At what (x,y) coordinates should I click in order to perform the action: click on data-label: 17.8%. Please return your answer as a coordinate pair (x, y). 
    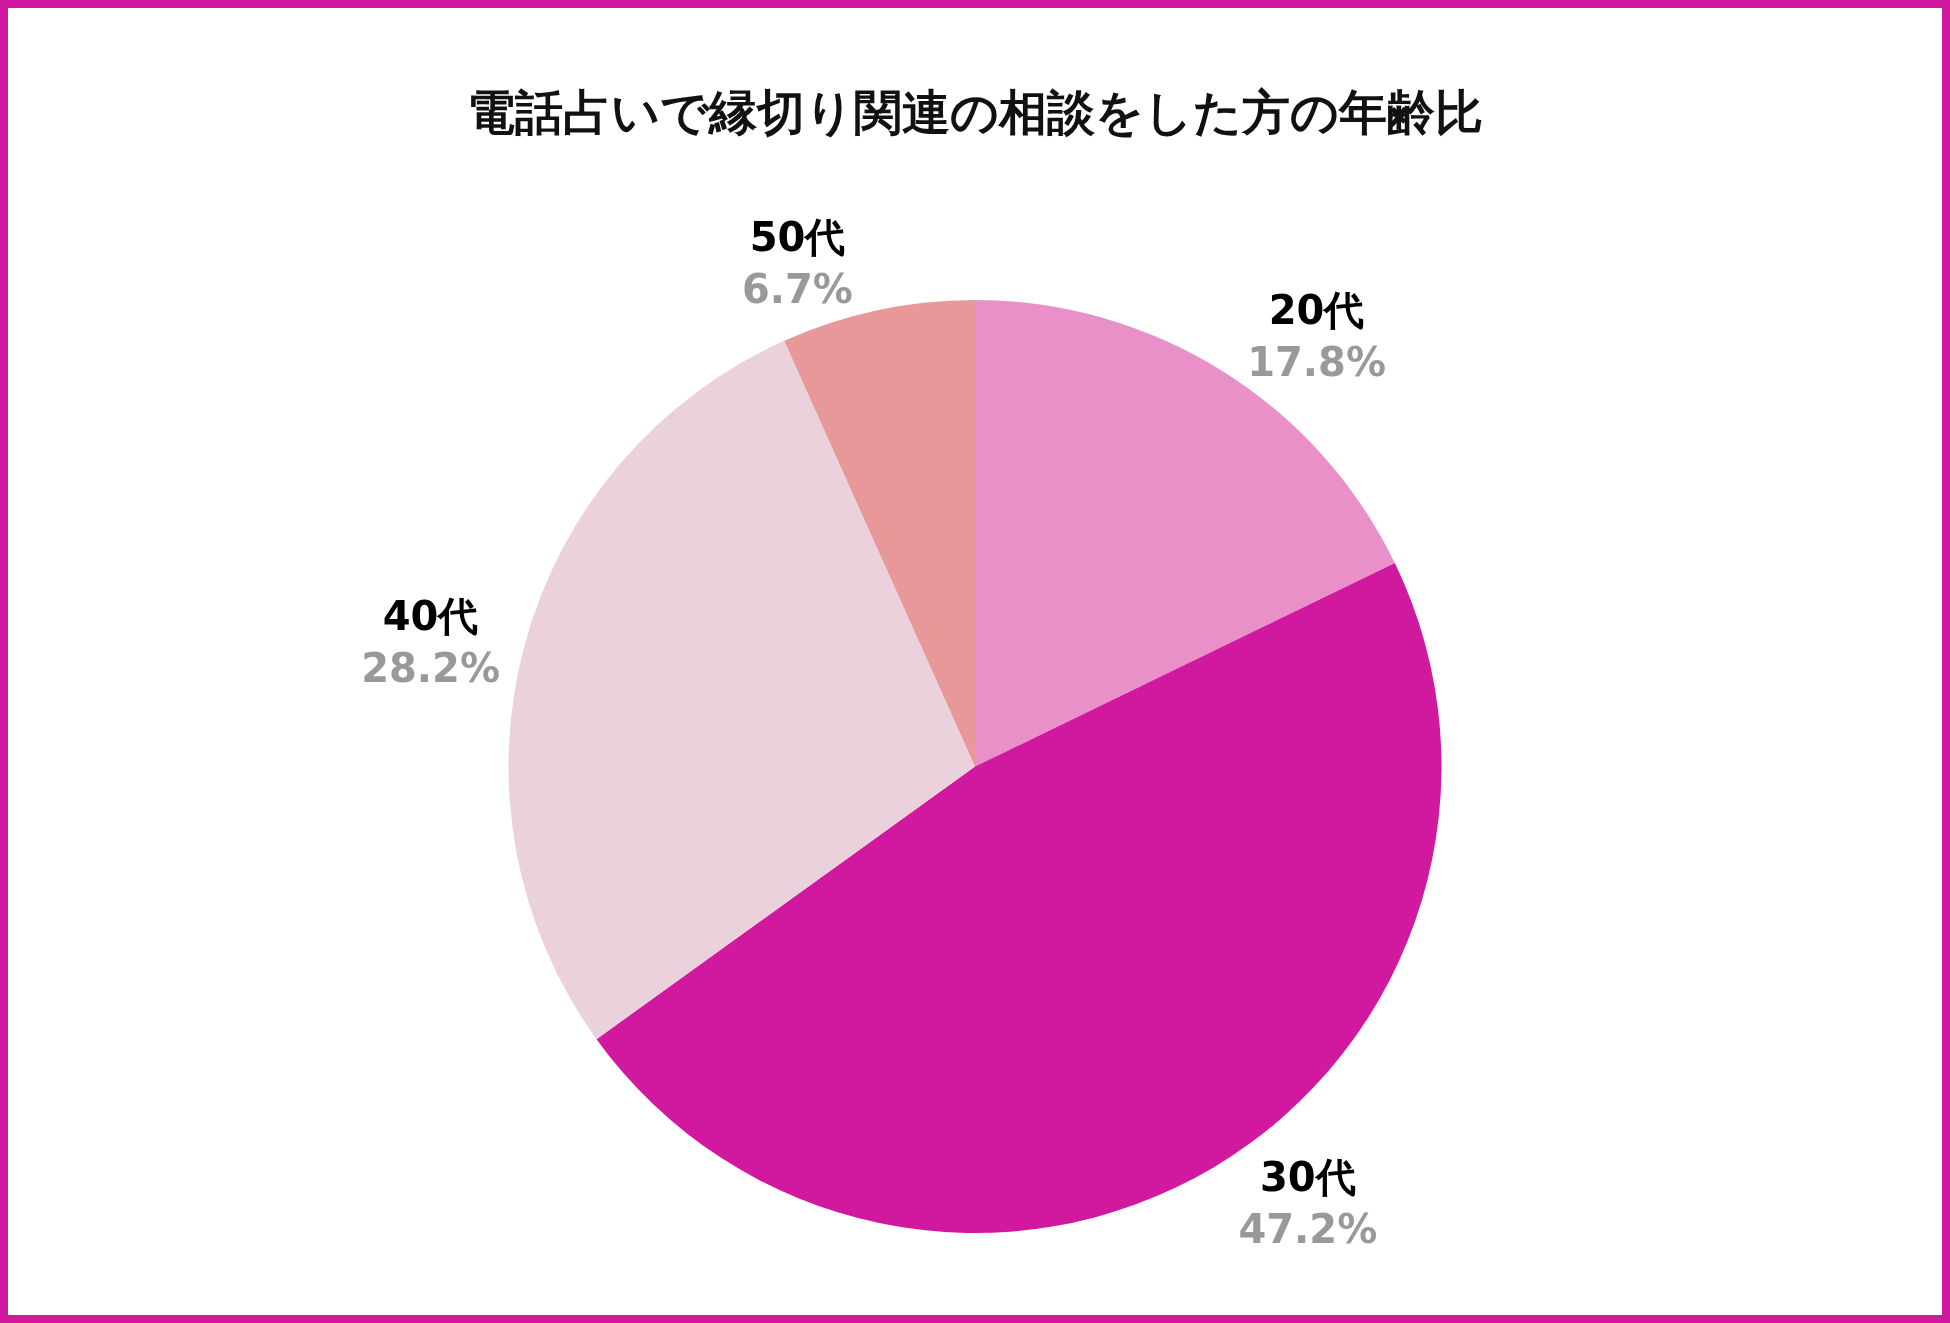
    Looking at the image, I should click on (1316, 362).